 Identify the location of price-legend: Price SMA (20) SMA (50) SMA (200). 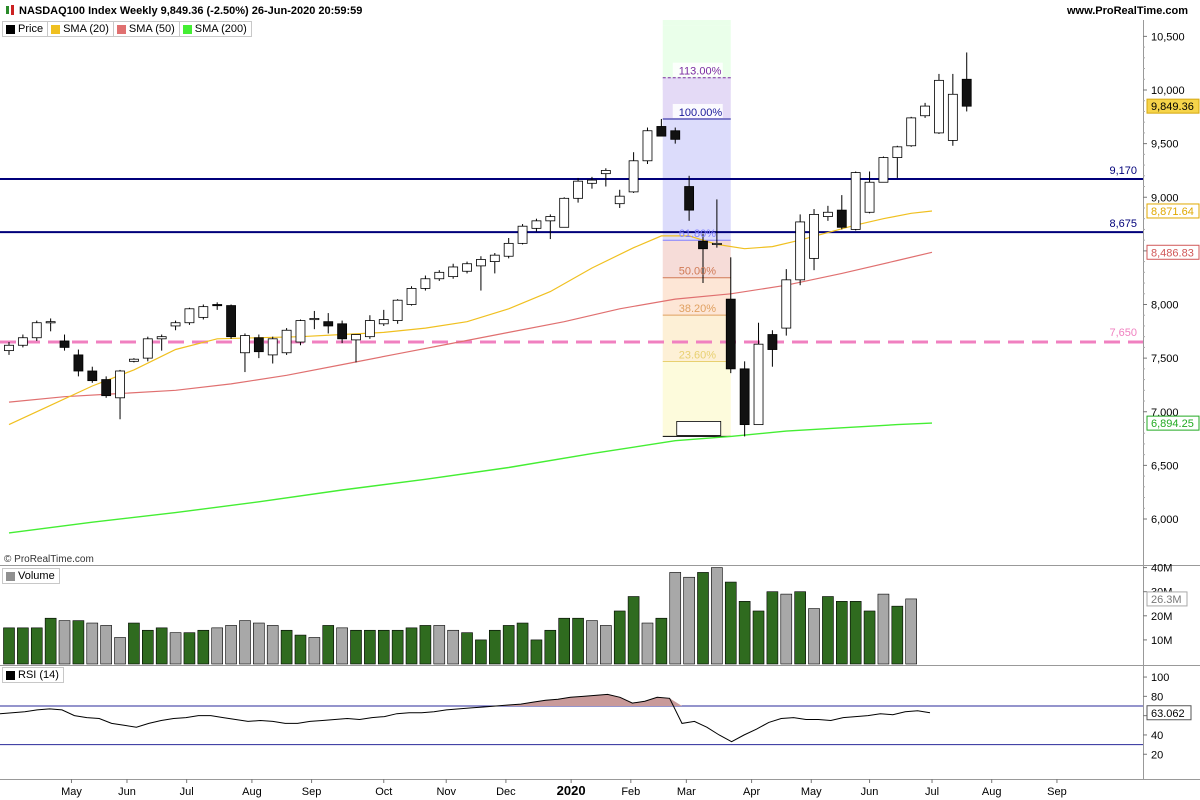
(127, 29).